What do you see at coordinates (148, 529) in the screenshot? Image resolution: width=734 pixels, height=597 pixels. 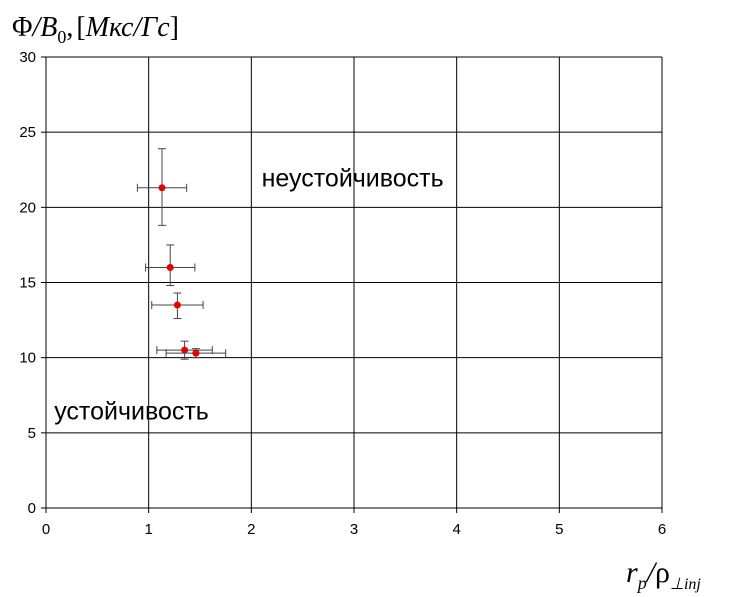 I see `x-tick-label-1: 1` at bounding box center [148, 529].